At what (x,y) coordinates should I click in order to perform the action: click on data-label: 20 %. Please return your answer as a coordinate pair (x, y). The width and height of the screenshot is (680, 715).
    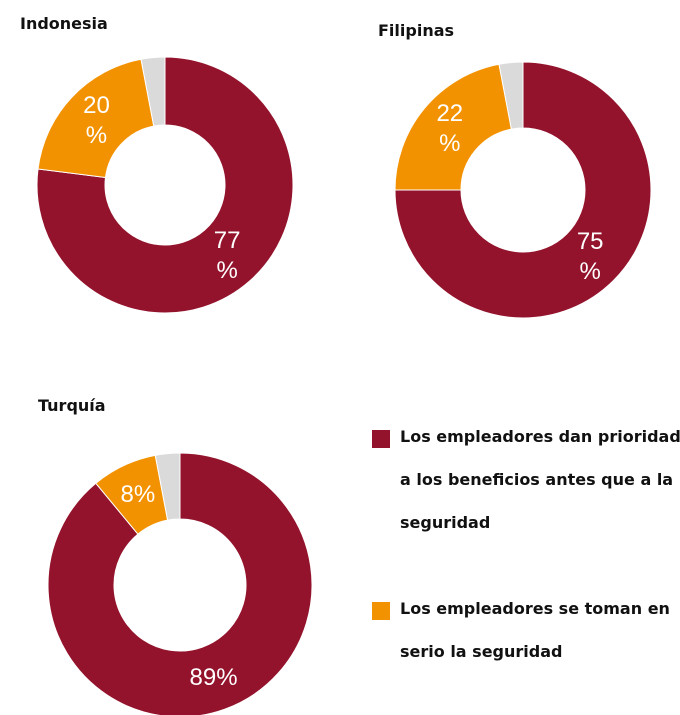
    Looking at the image, I should click on (96, 120).